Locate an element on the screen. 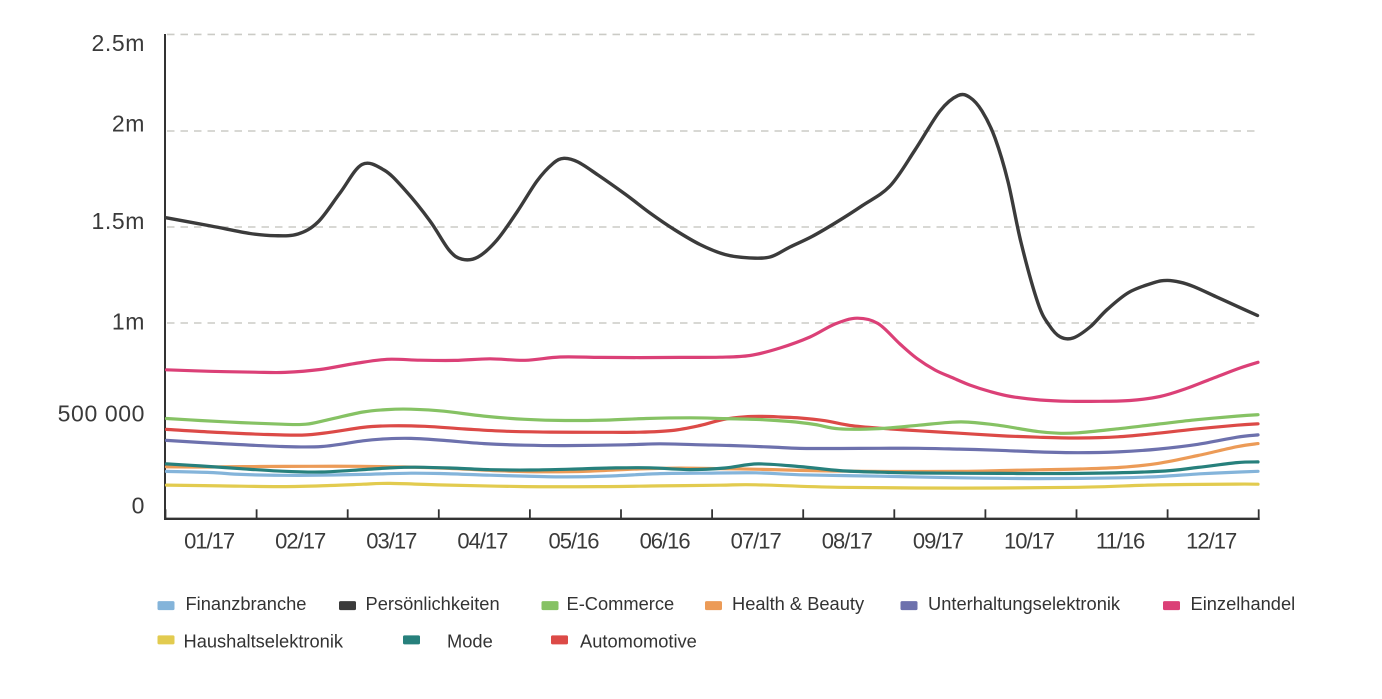 Image resolution: width=1382 pixels, height=699 pixels. svg-text: Finanzbranche is located at coordinates (246, 603).